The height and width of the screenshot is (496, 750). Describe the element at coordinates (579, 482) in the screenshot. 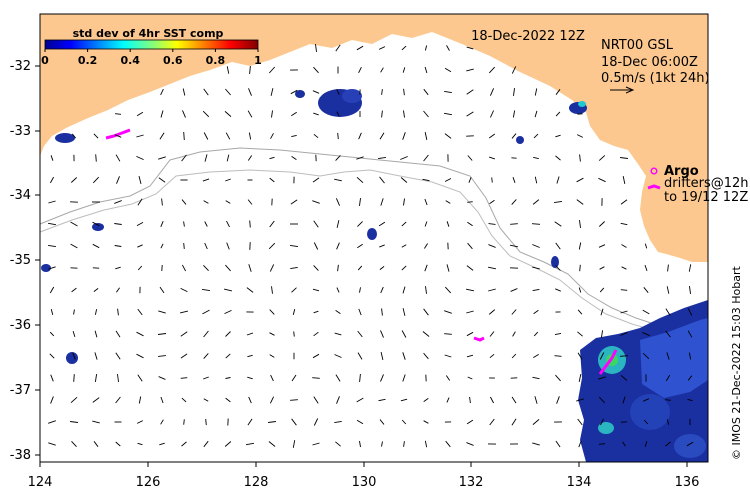

I see `x-tick-label: 134` at that location.